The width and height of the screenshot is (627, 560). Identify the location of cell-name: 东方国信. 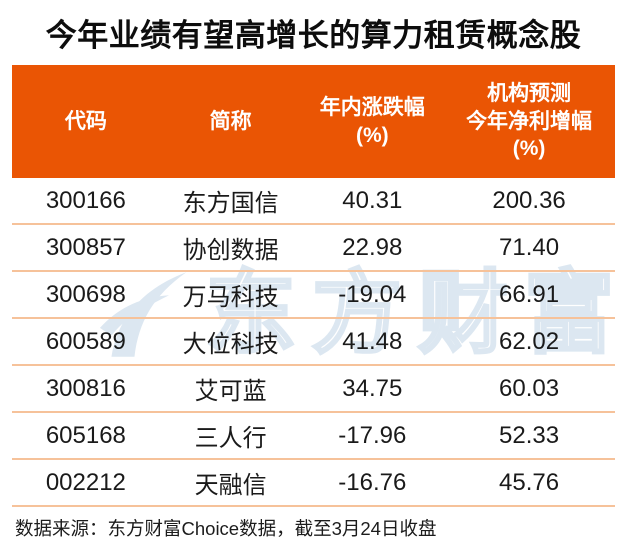
(230, 201).